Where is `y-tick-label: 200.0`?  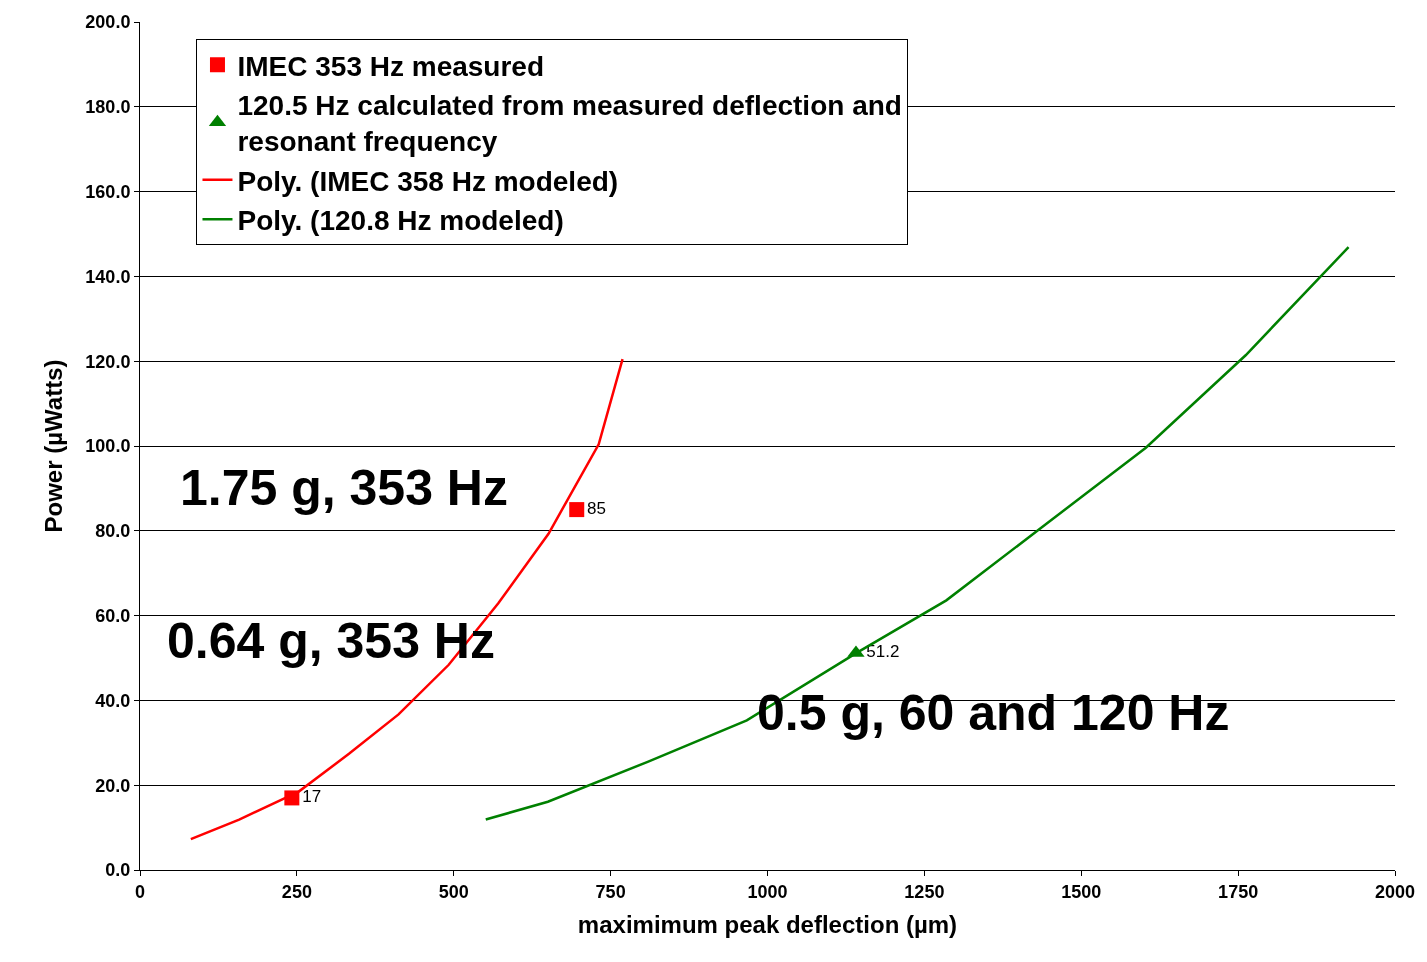
y-tick-label: 200.0 is located at coordinates (108, 22).